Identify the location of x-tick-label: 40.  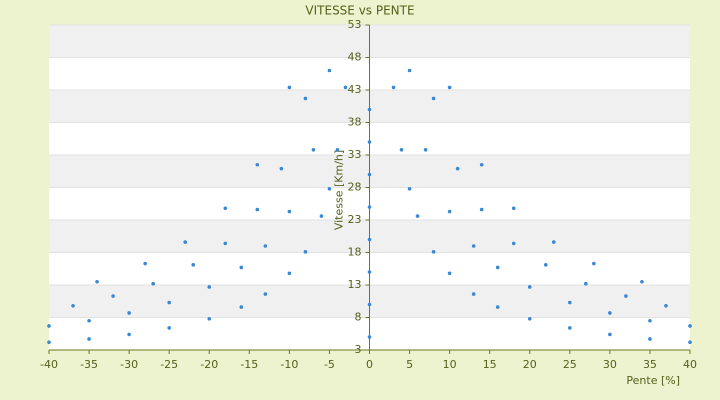
(690, 364).